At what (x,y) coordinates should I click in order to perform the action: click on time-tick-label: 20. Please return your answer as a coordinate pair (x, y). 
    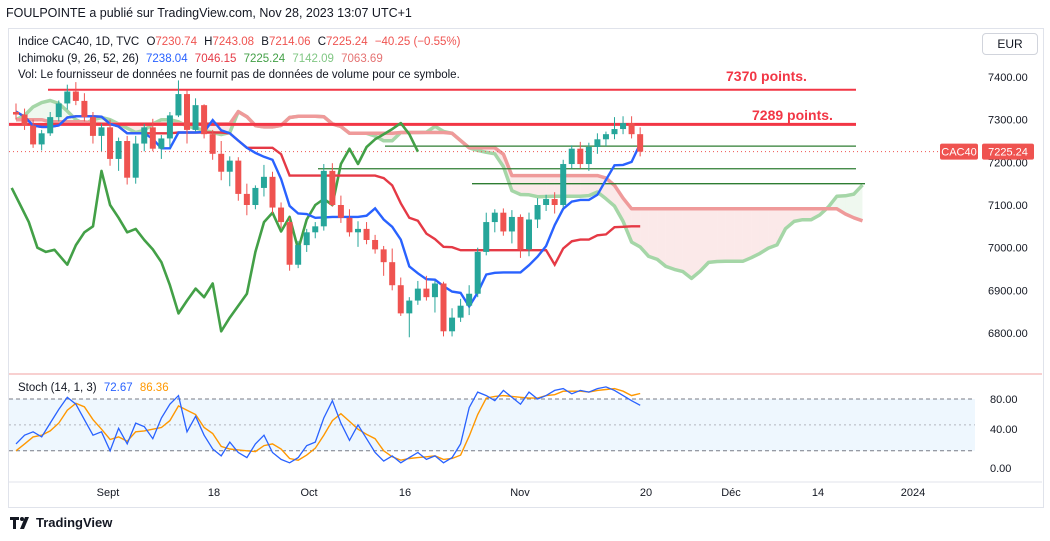
    Looking at the image, I should click on (646, 493).